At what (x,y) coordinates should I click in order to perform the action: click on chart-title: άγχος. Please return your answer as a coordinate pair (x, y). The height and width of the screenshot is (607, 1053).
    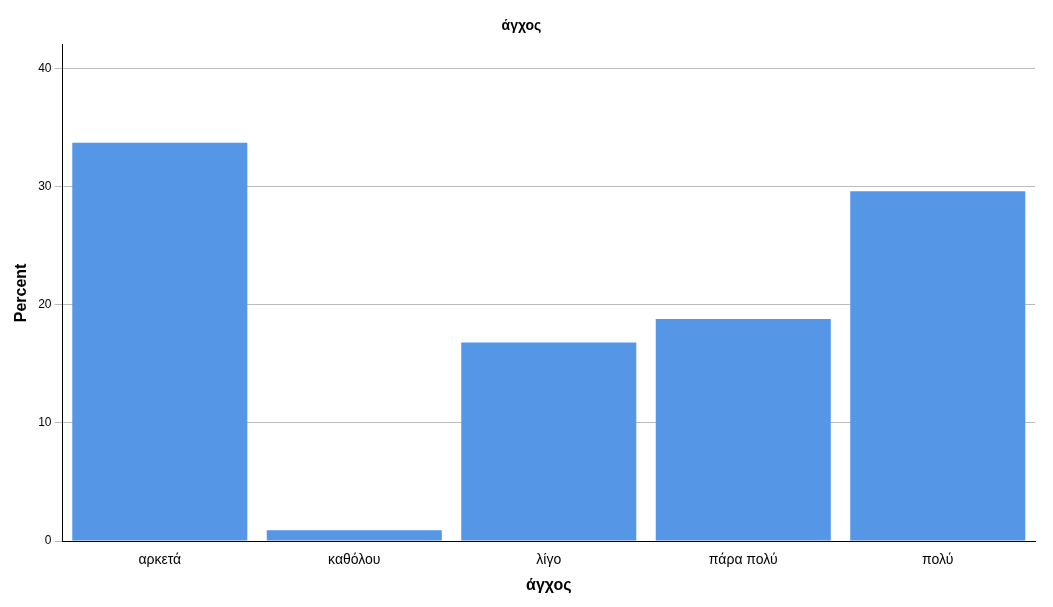
    Looking at the image, I should click on (521, 25).